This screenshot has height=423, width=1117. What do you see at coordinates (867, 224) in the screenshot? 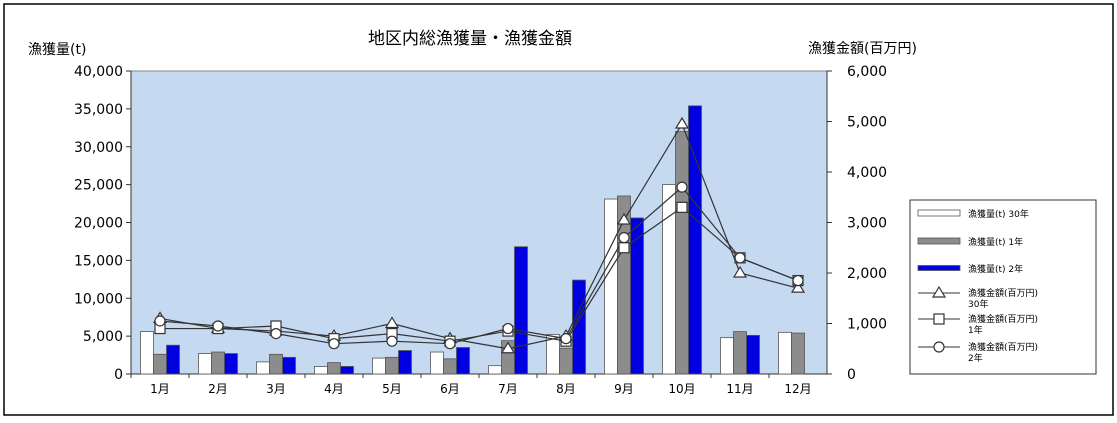
I see `y2-tick-label: 3,000` at bounding box center [867, 224].